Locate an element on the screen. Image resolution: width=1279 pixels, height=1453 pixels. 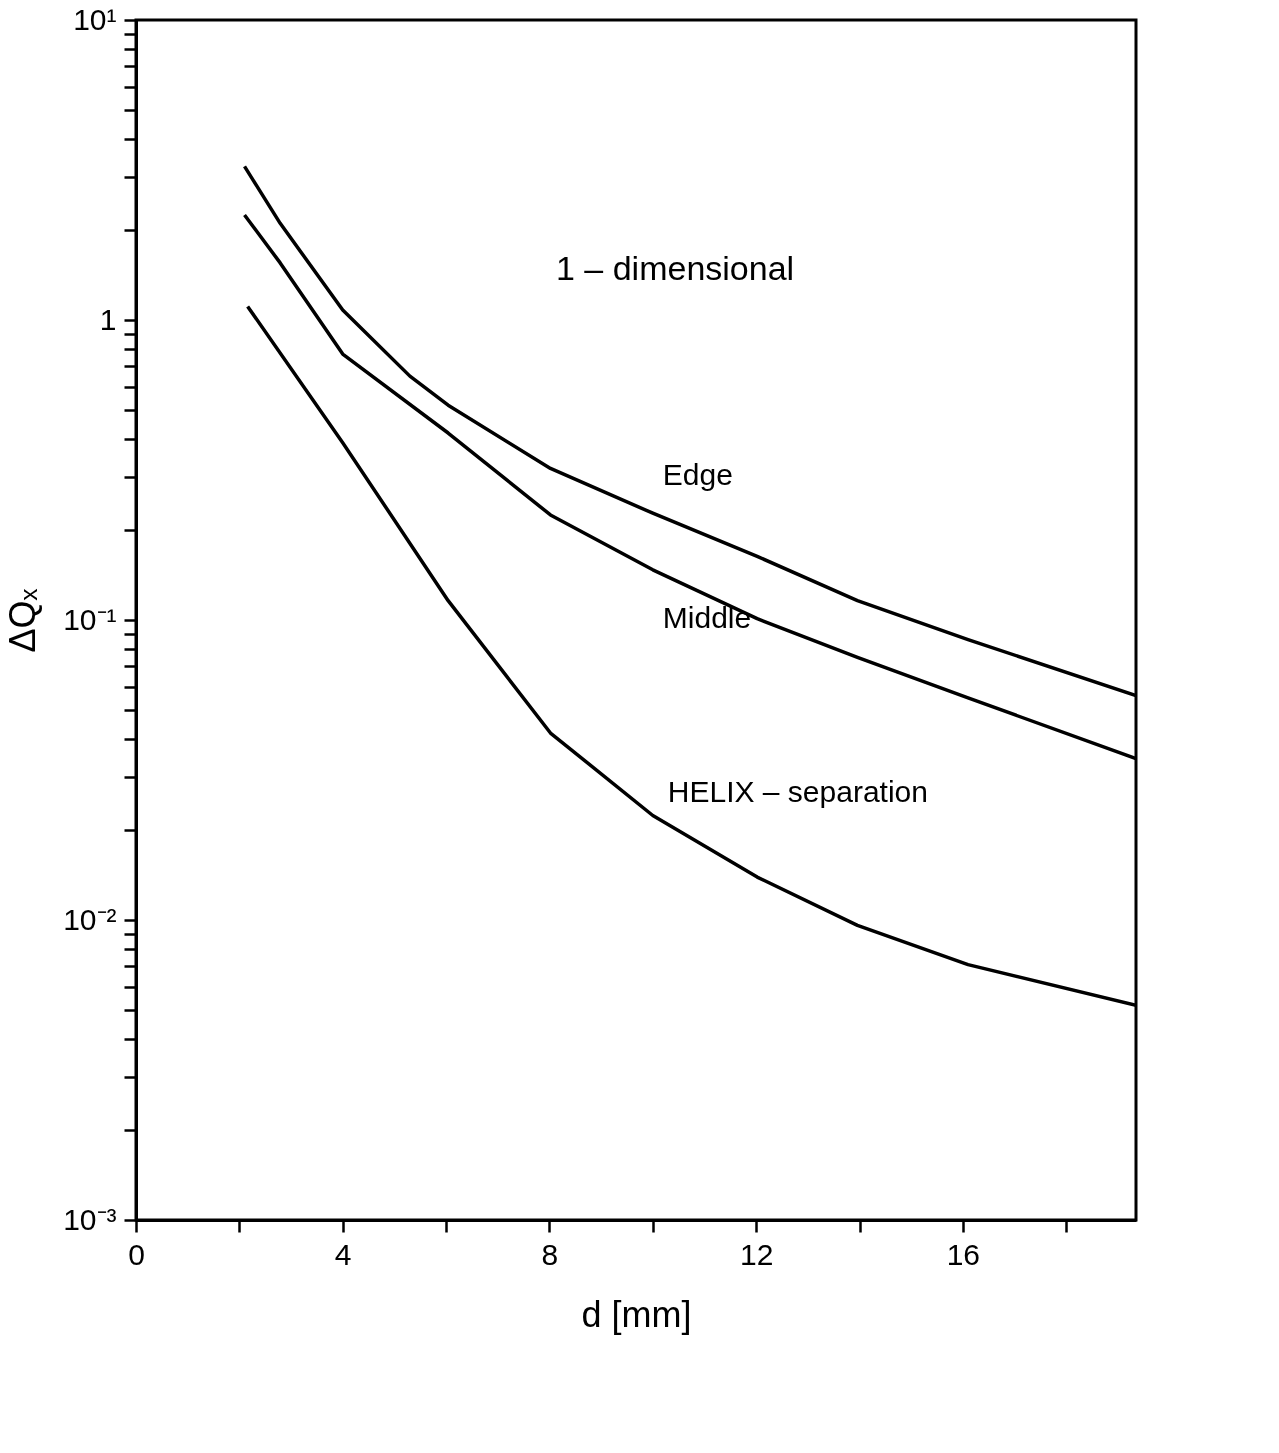
x-axis-title: d [mm] is located at coordinates (636, 1314).